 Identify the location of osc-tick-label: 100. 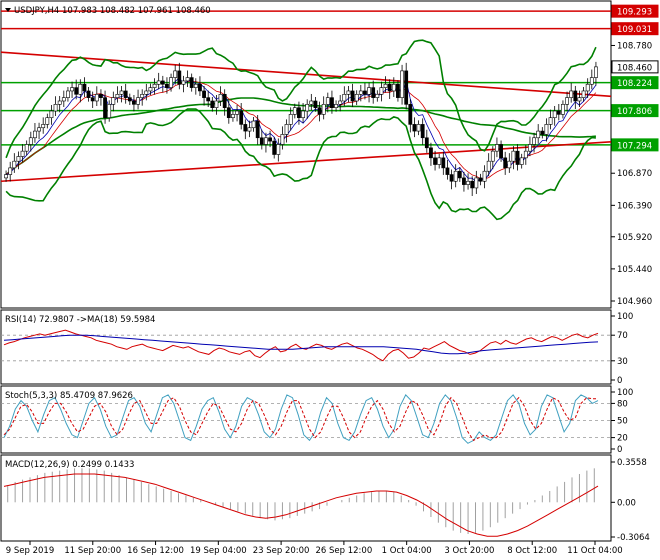
(625, 393).